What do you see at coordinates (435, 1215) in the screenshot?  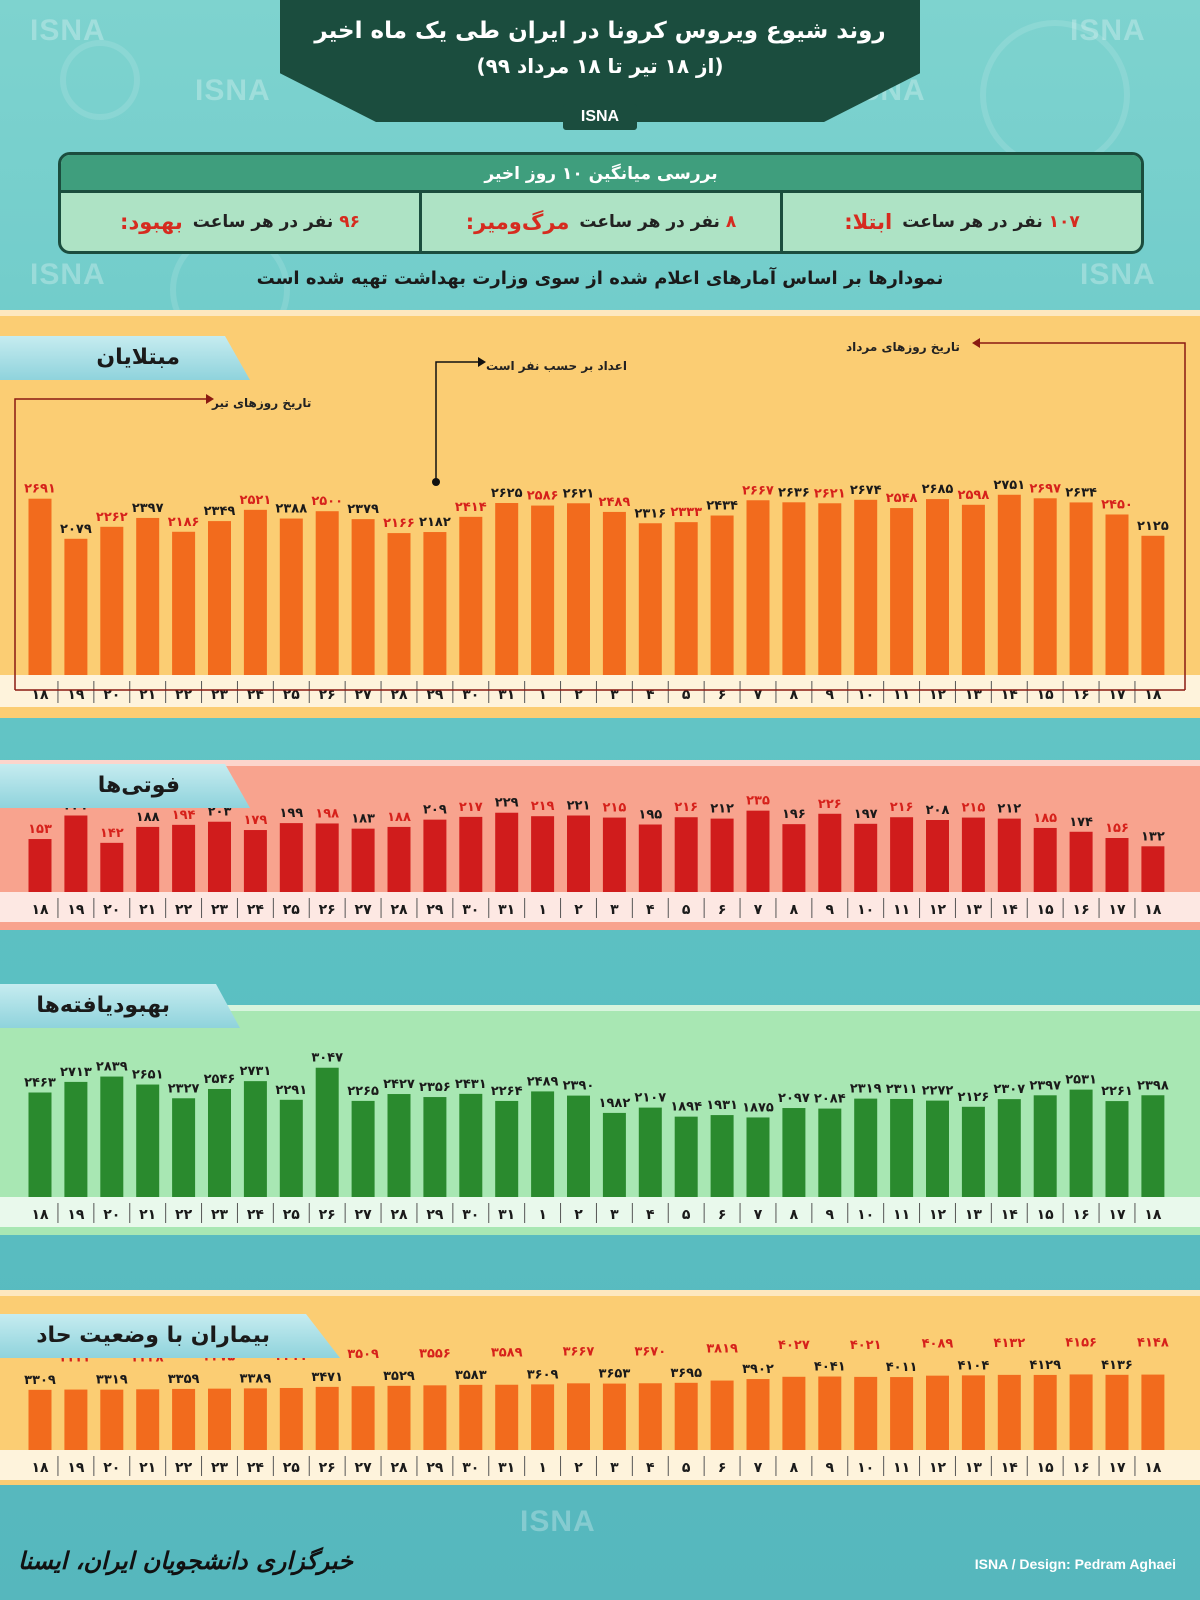 I see `tick-label: ۲۹` at bounding box center [435, 1215].